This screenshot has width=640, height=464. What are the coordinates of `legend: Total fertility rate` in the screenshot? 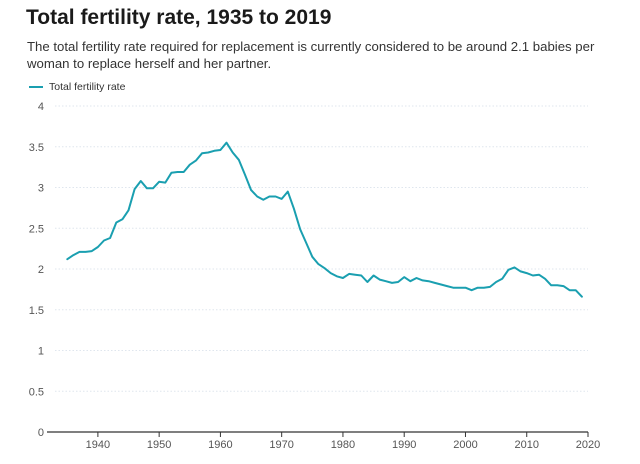 It's located at (77, 87).